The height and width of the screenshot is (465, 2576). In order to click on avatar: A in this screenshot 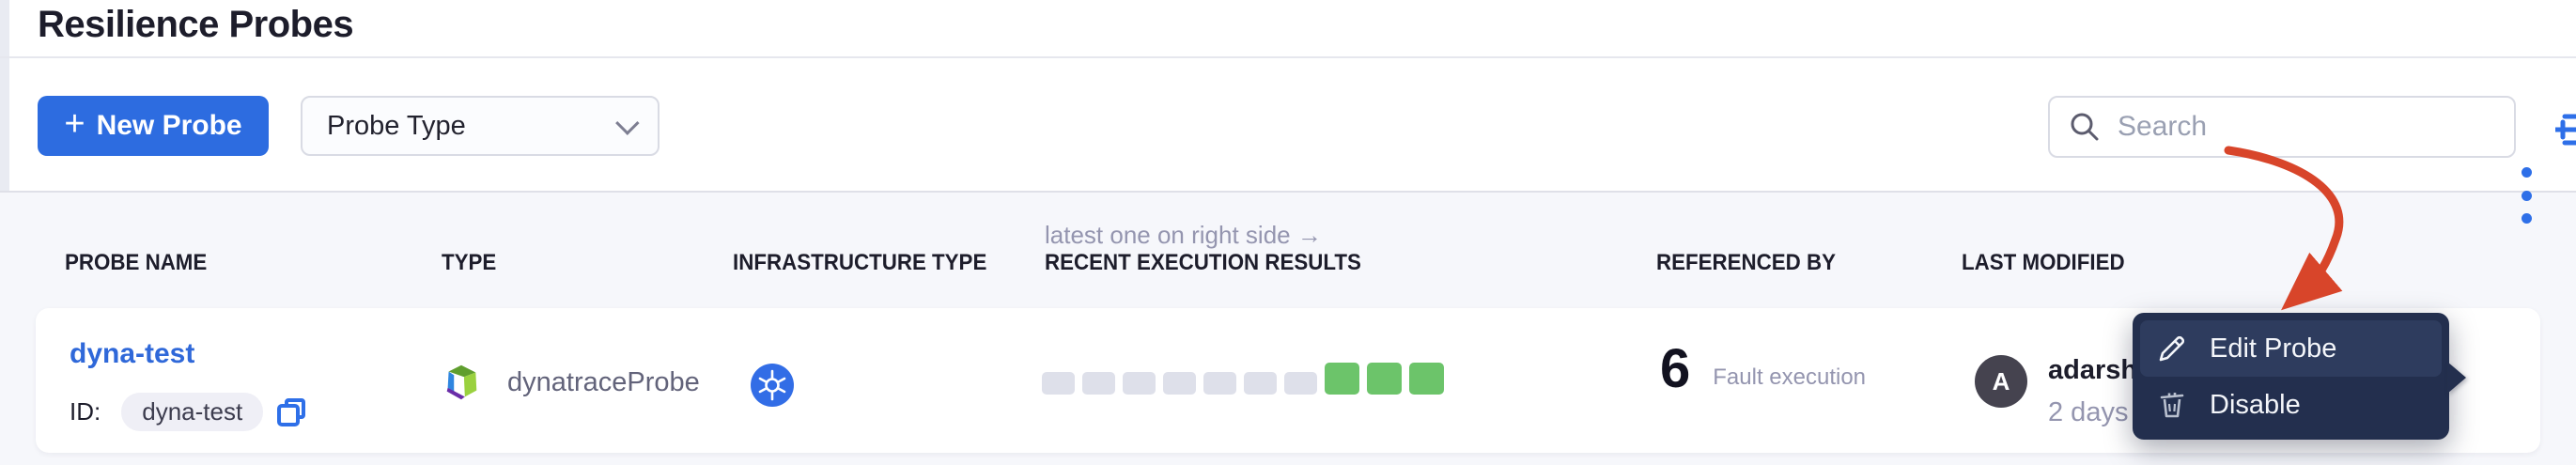, I will do `click(2001, 381)`.